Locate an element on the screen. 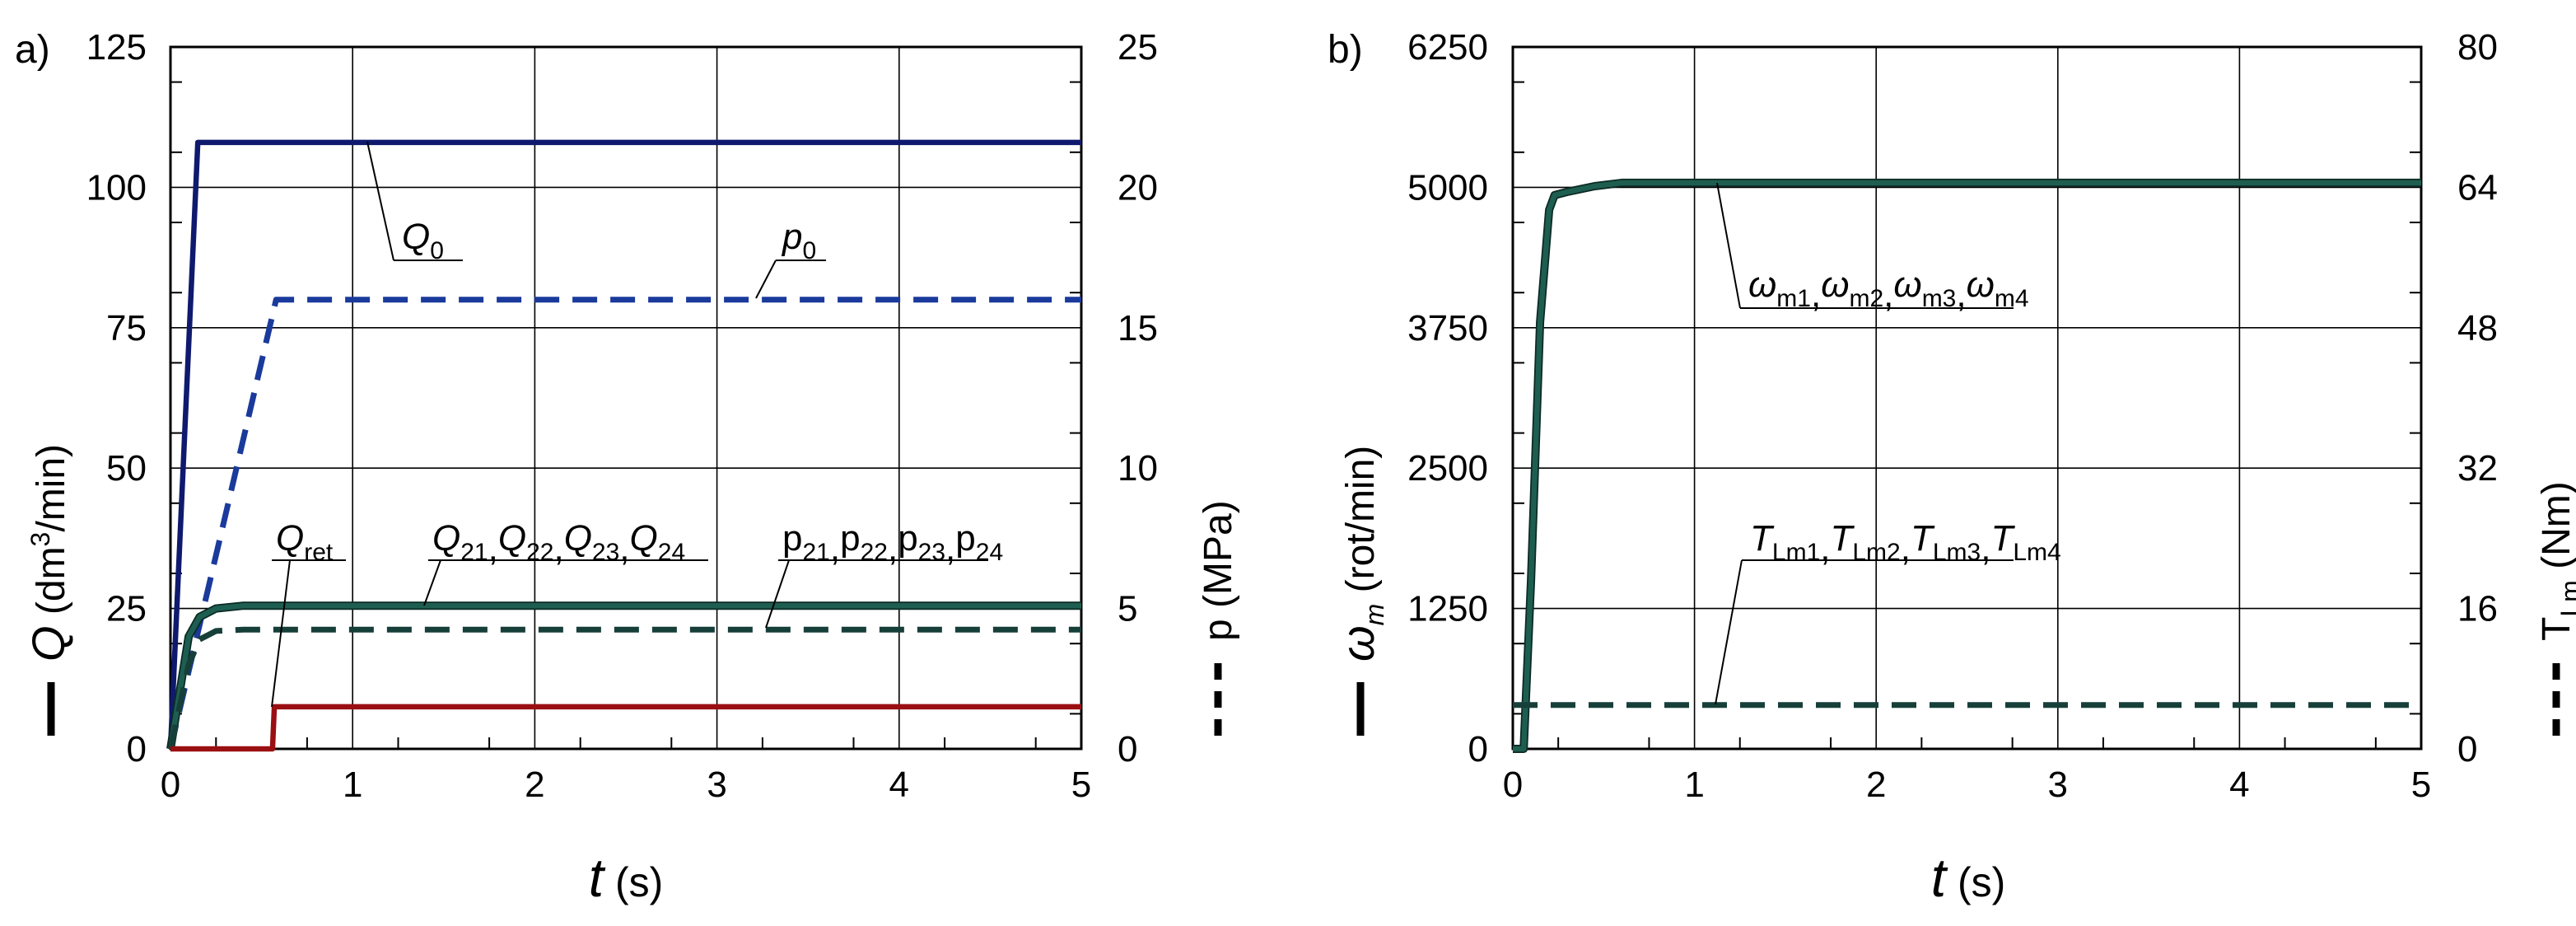  y-tick-label-right: 25 is located at coordinates (1138, 47).